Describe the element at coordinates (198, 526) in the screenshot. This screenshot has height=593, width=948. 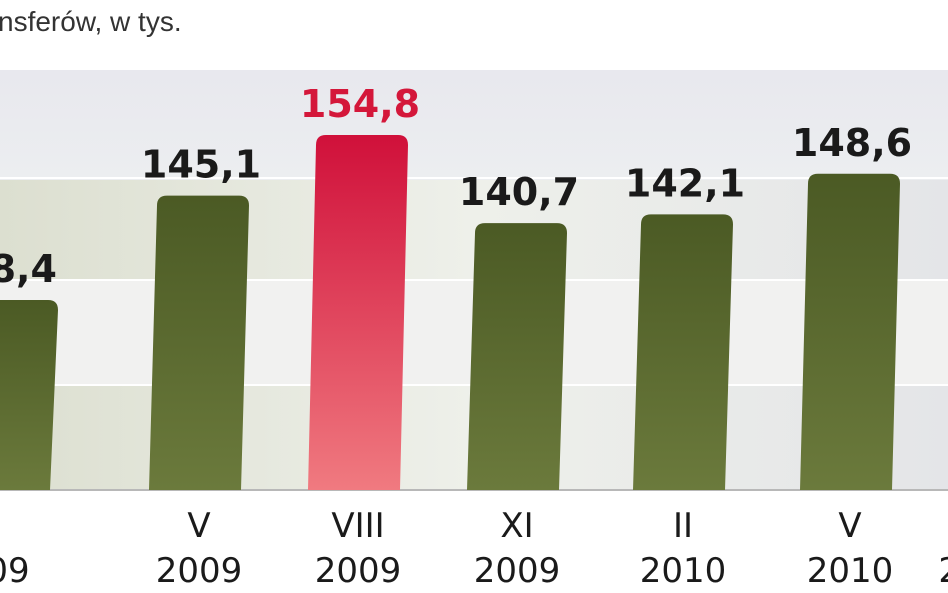
I see `tick-month-1: V` at that location.